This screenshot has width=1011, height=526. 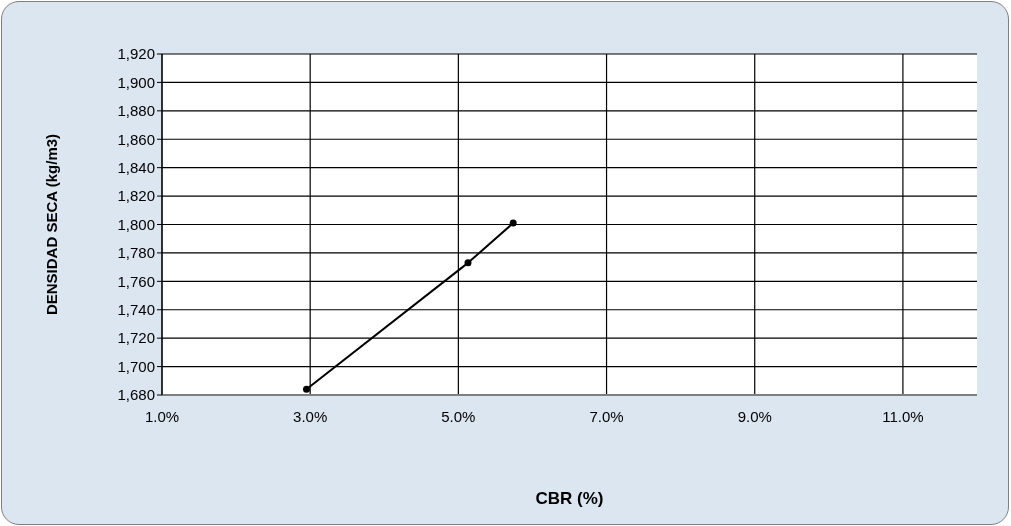 I want to click on x-axis-title: CBR (%), so click(x=569, y=498).